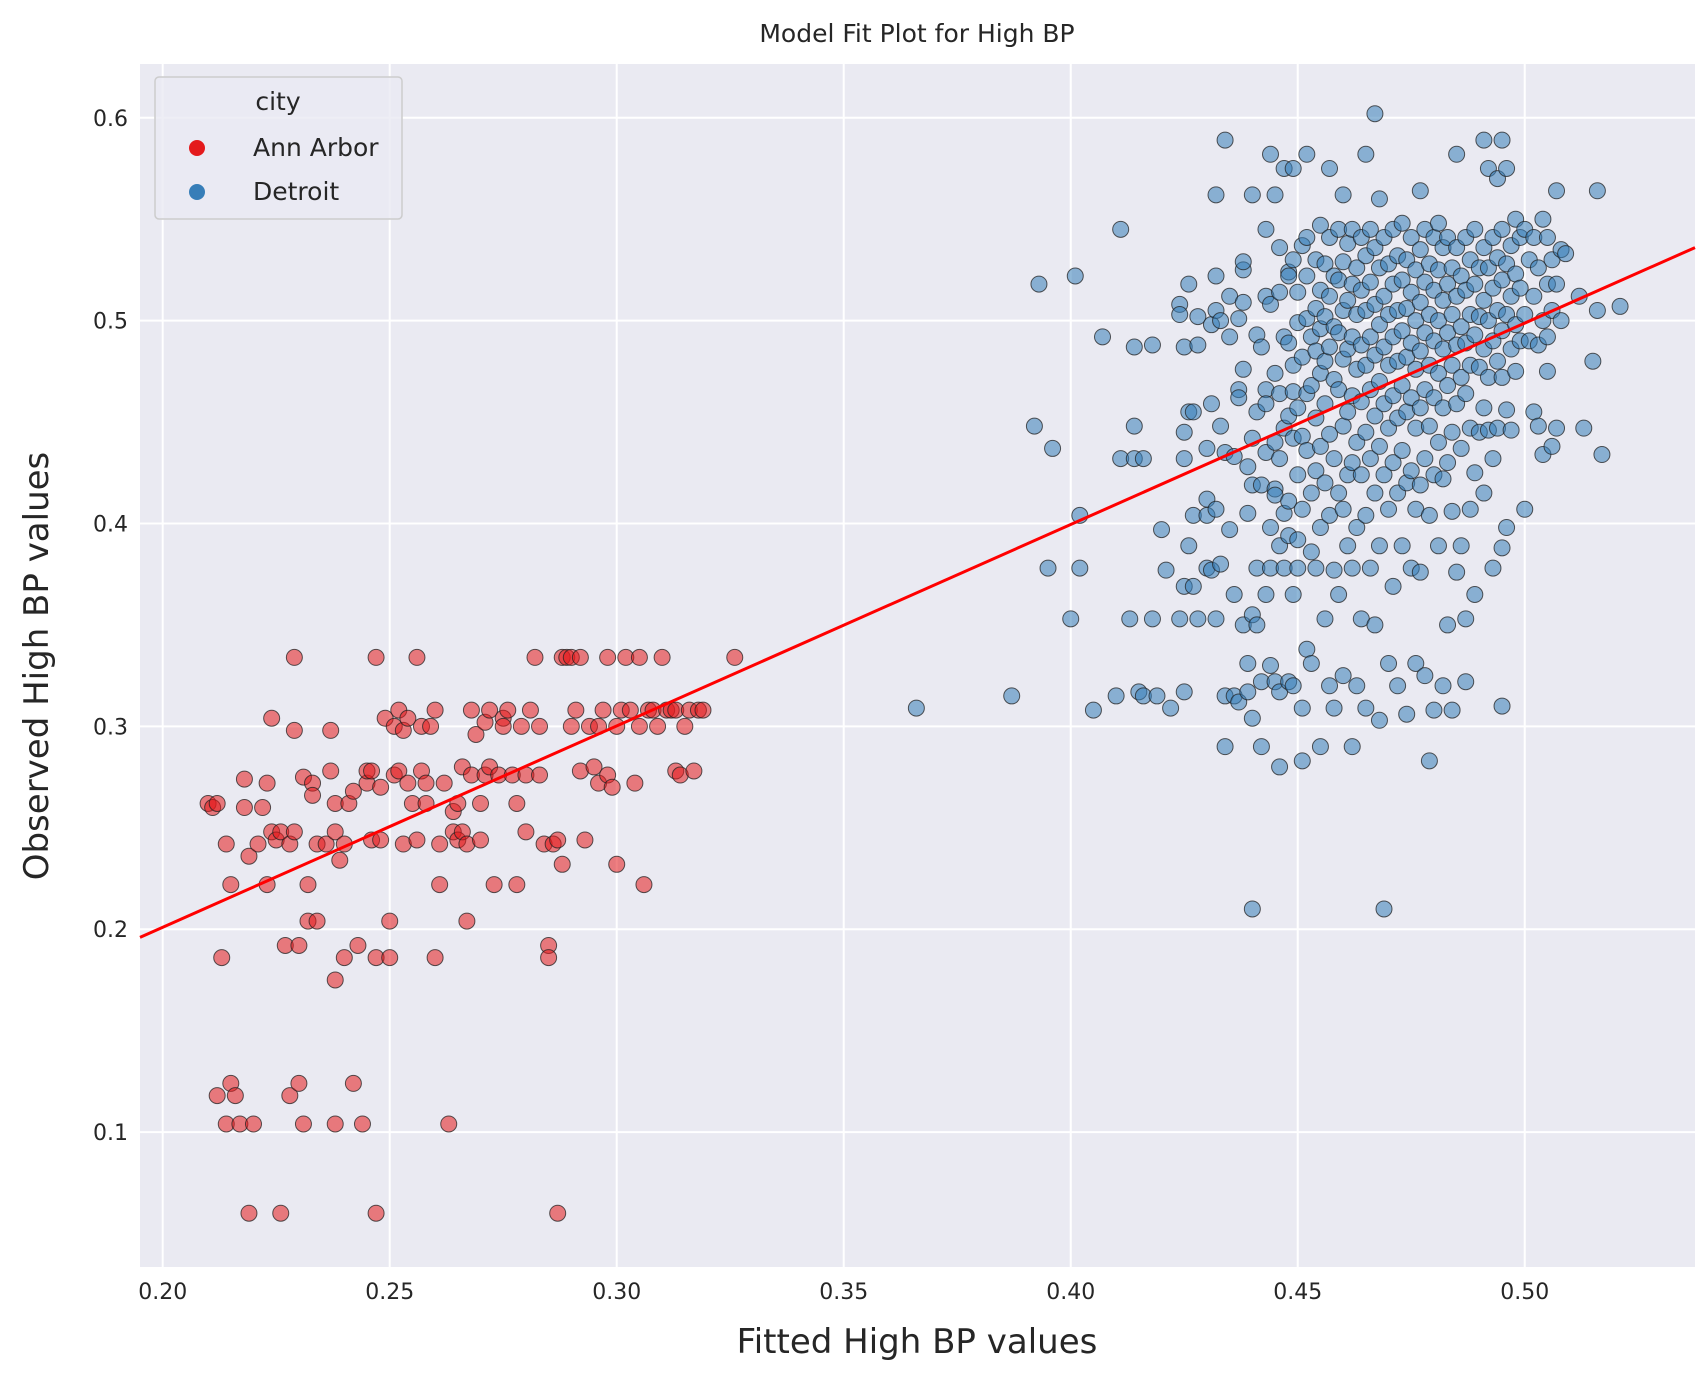 This screenshot has width=1708, height=1392. Describe the element at coordinates (277, 101) in the screenshot. I see `legend-title: city` at that location.